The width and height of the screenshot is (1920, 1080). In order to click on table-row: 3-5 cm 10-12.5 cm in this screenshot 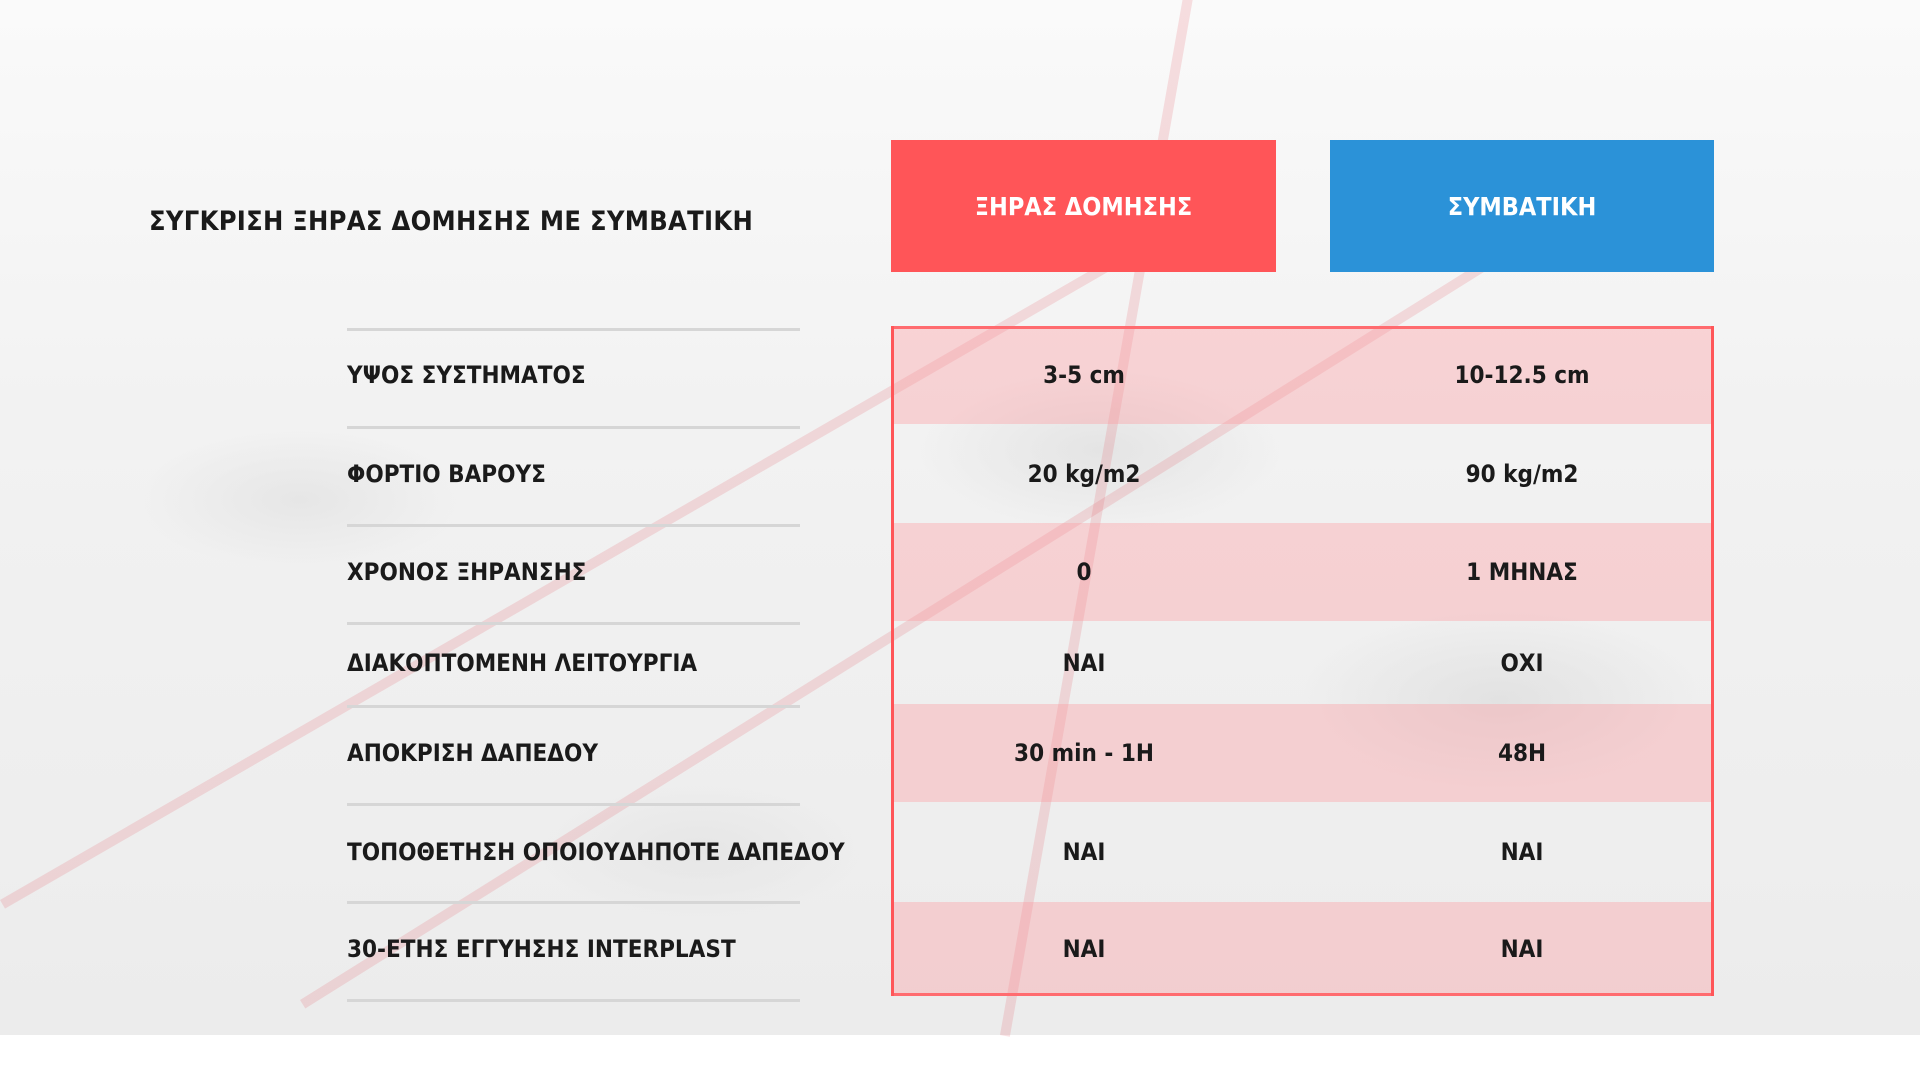, I will do `click(1302, 375)`.